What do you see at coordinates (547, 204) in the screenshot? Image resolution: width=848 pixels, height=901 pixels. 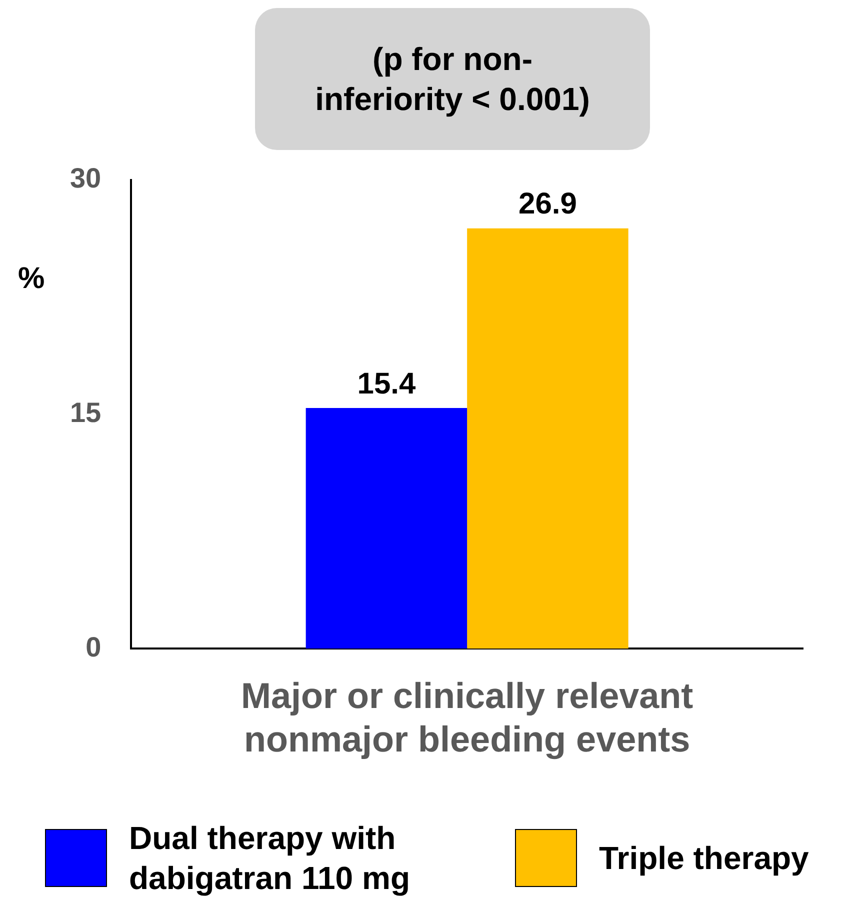 I see `data-label: 26.9` at bounding box center [547, 204].